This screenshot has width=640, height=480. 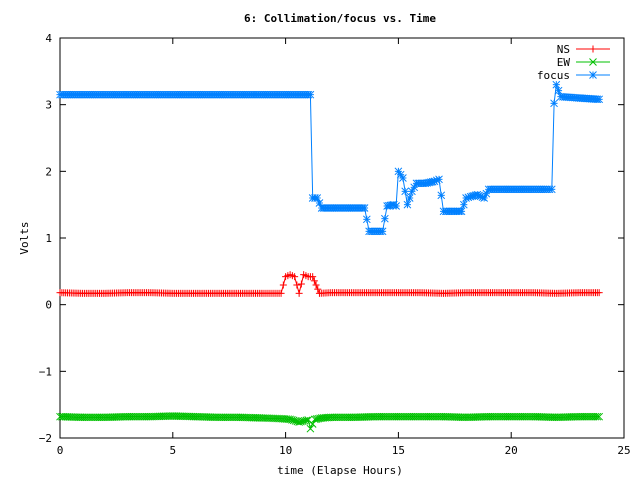 I want to click on y-tick-label: 4, so click(x=48, y=38).